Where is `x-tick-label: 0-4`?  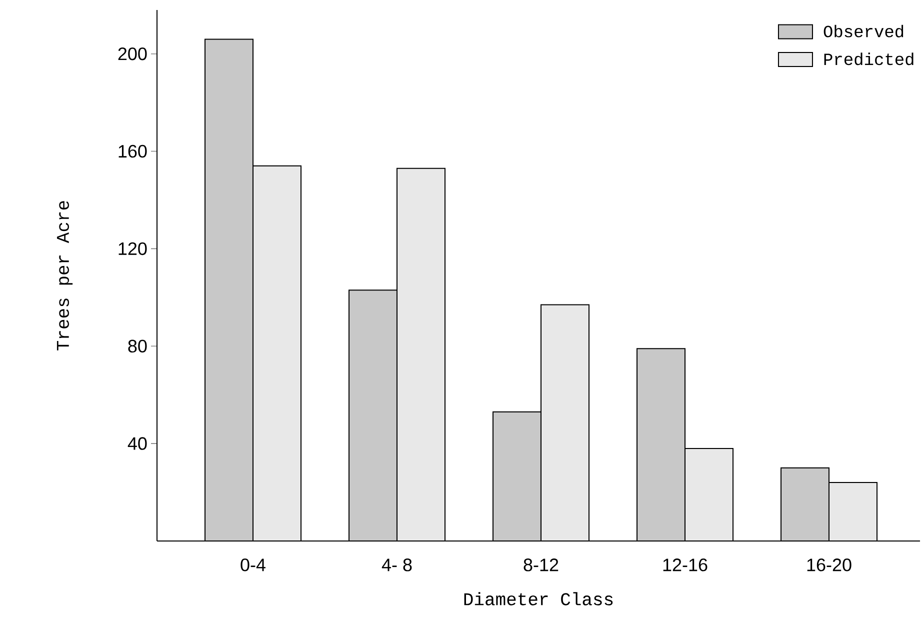 x-tick-label: 0-4 is located at coordinates (253, 565).